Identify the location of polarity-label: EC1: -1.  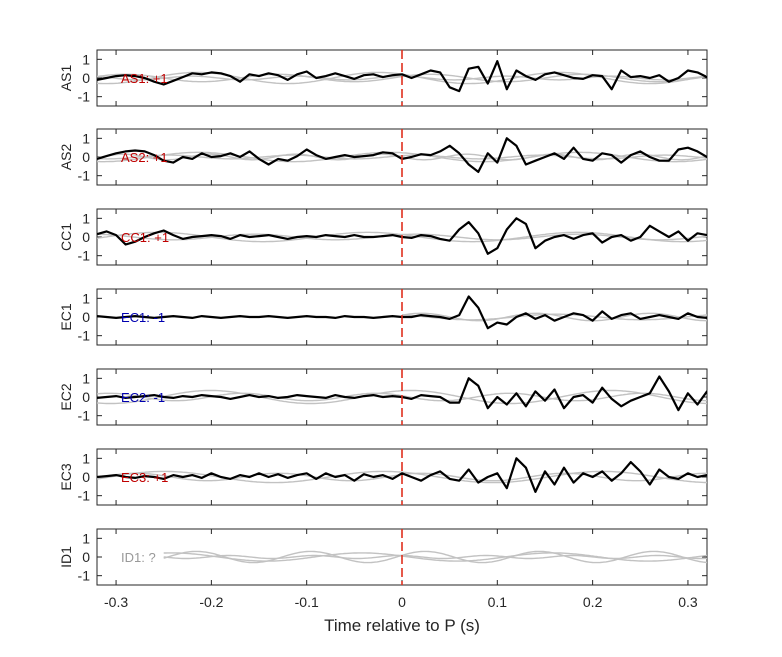
(143, 317).